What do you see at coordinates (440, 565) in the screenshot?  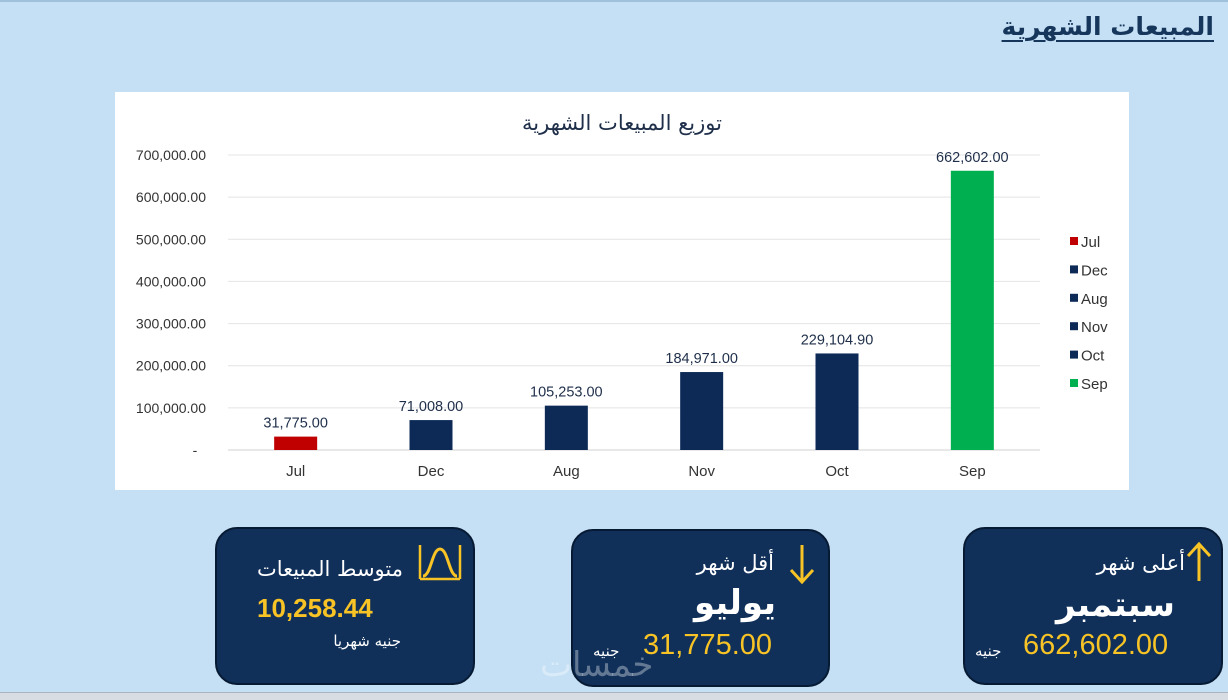 I see `bell-curve-icon` at bounding box center [440, 565].